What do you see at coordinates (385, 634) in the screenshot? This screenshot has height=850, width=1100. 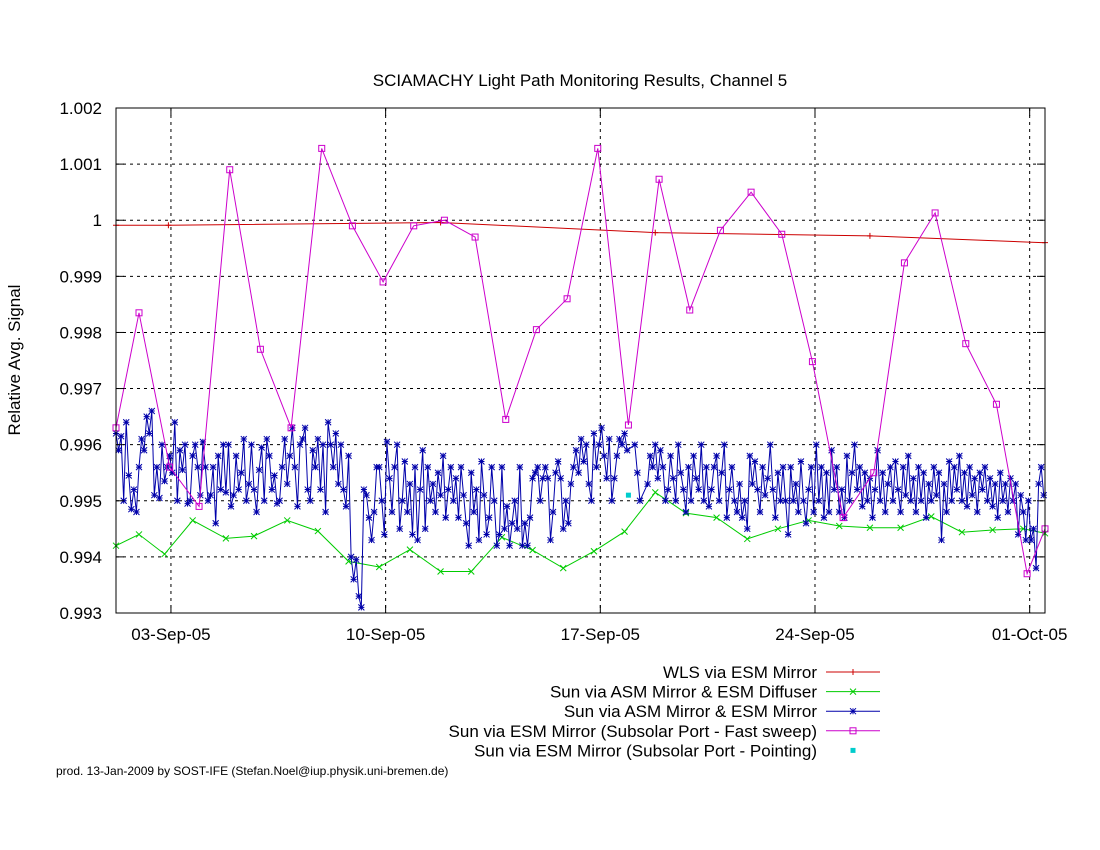 I see `x-tick-label: 10-Sep-05` at bounding box center [385, 634].